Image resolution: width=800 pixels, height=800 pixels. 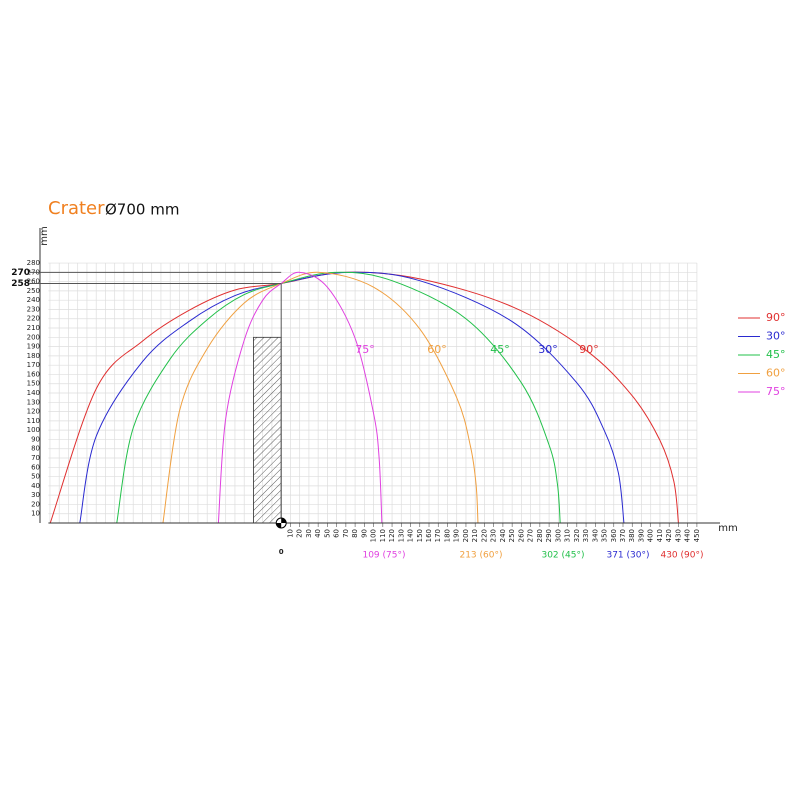 I want to click on x-tick-label: 350, so click(x=605, y=535).